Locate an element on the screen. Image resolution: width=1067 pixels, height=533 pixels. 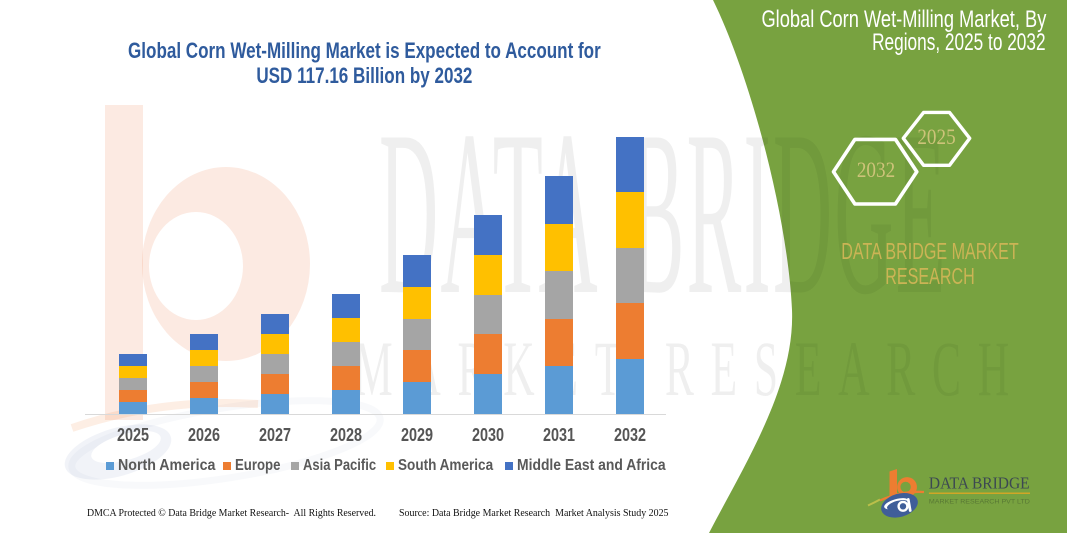
svg-text: DATA BRIDGE is located at coordinates (979, 483).